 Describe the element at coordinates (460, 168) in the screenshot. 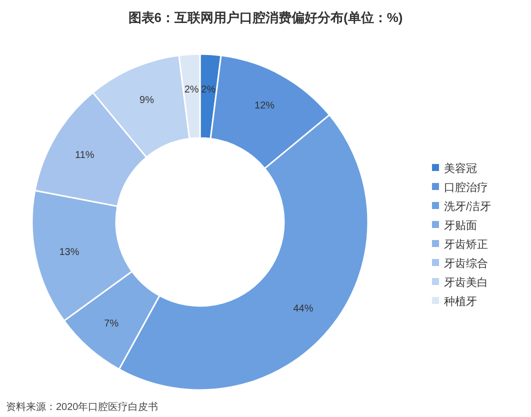

I see `legend-label: 美容冠` at that location.